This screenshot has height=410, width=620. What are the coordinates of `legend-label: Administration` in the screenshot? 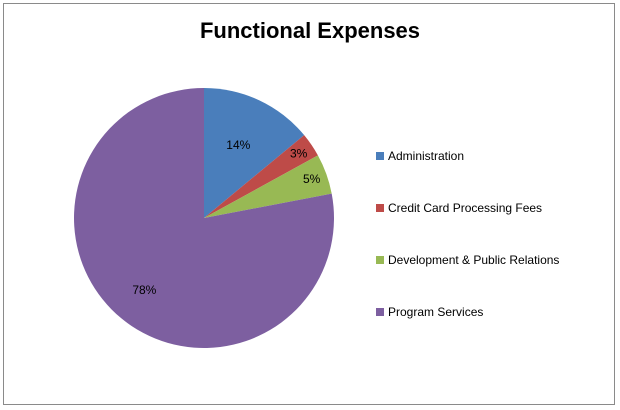 It's located at (426, 156).